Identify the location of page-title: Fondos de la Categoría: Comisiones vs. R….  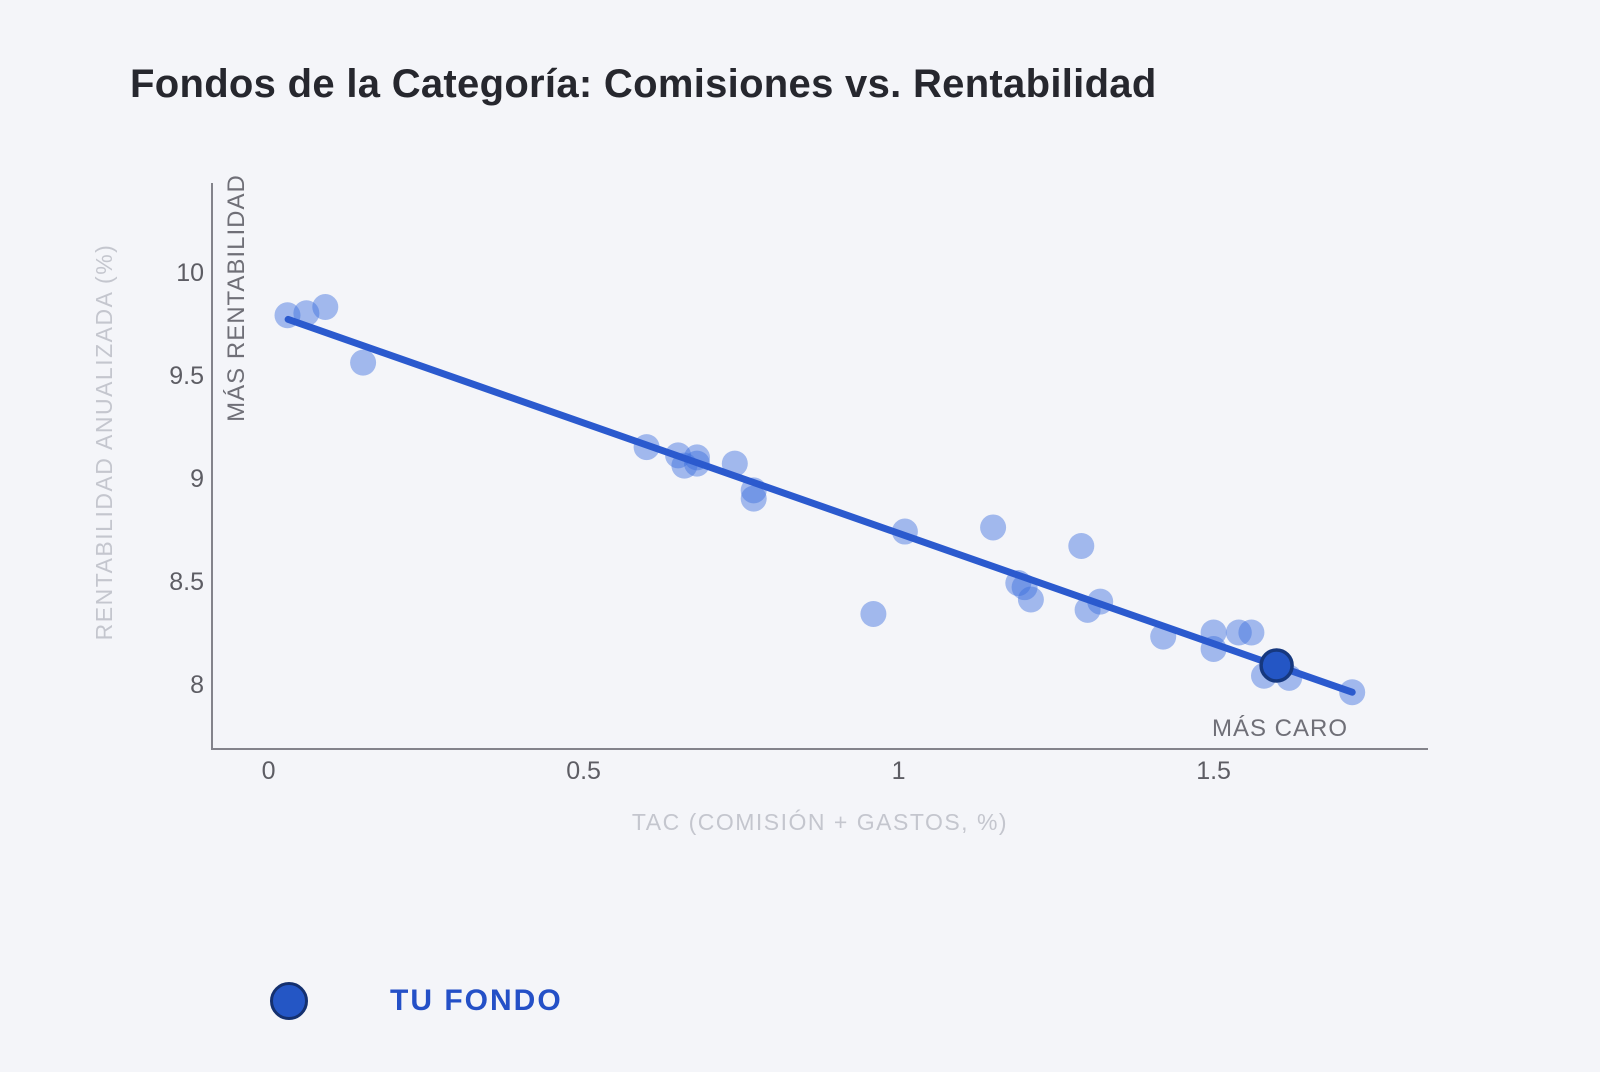
(643, 84).